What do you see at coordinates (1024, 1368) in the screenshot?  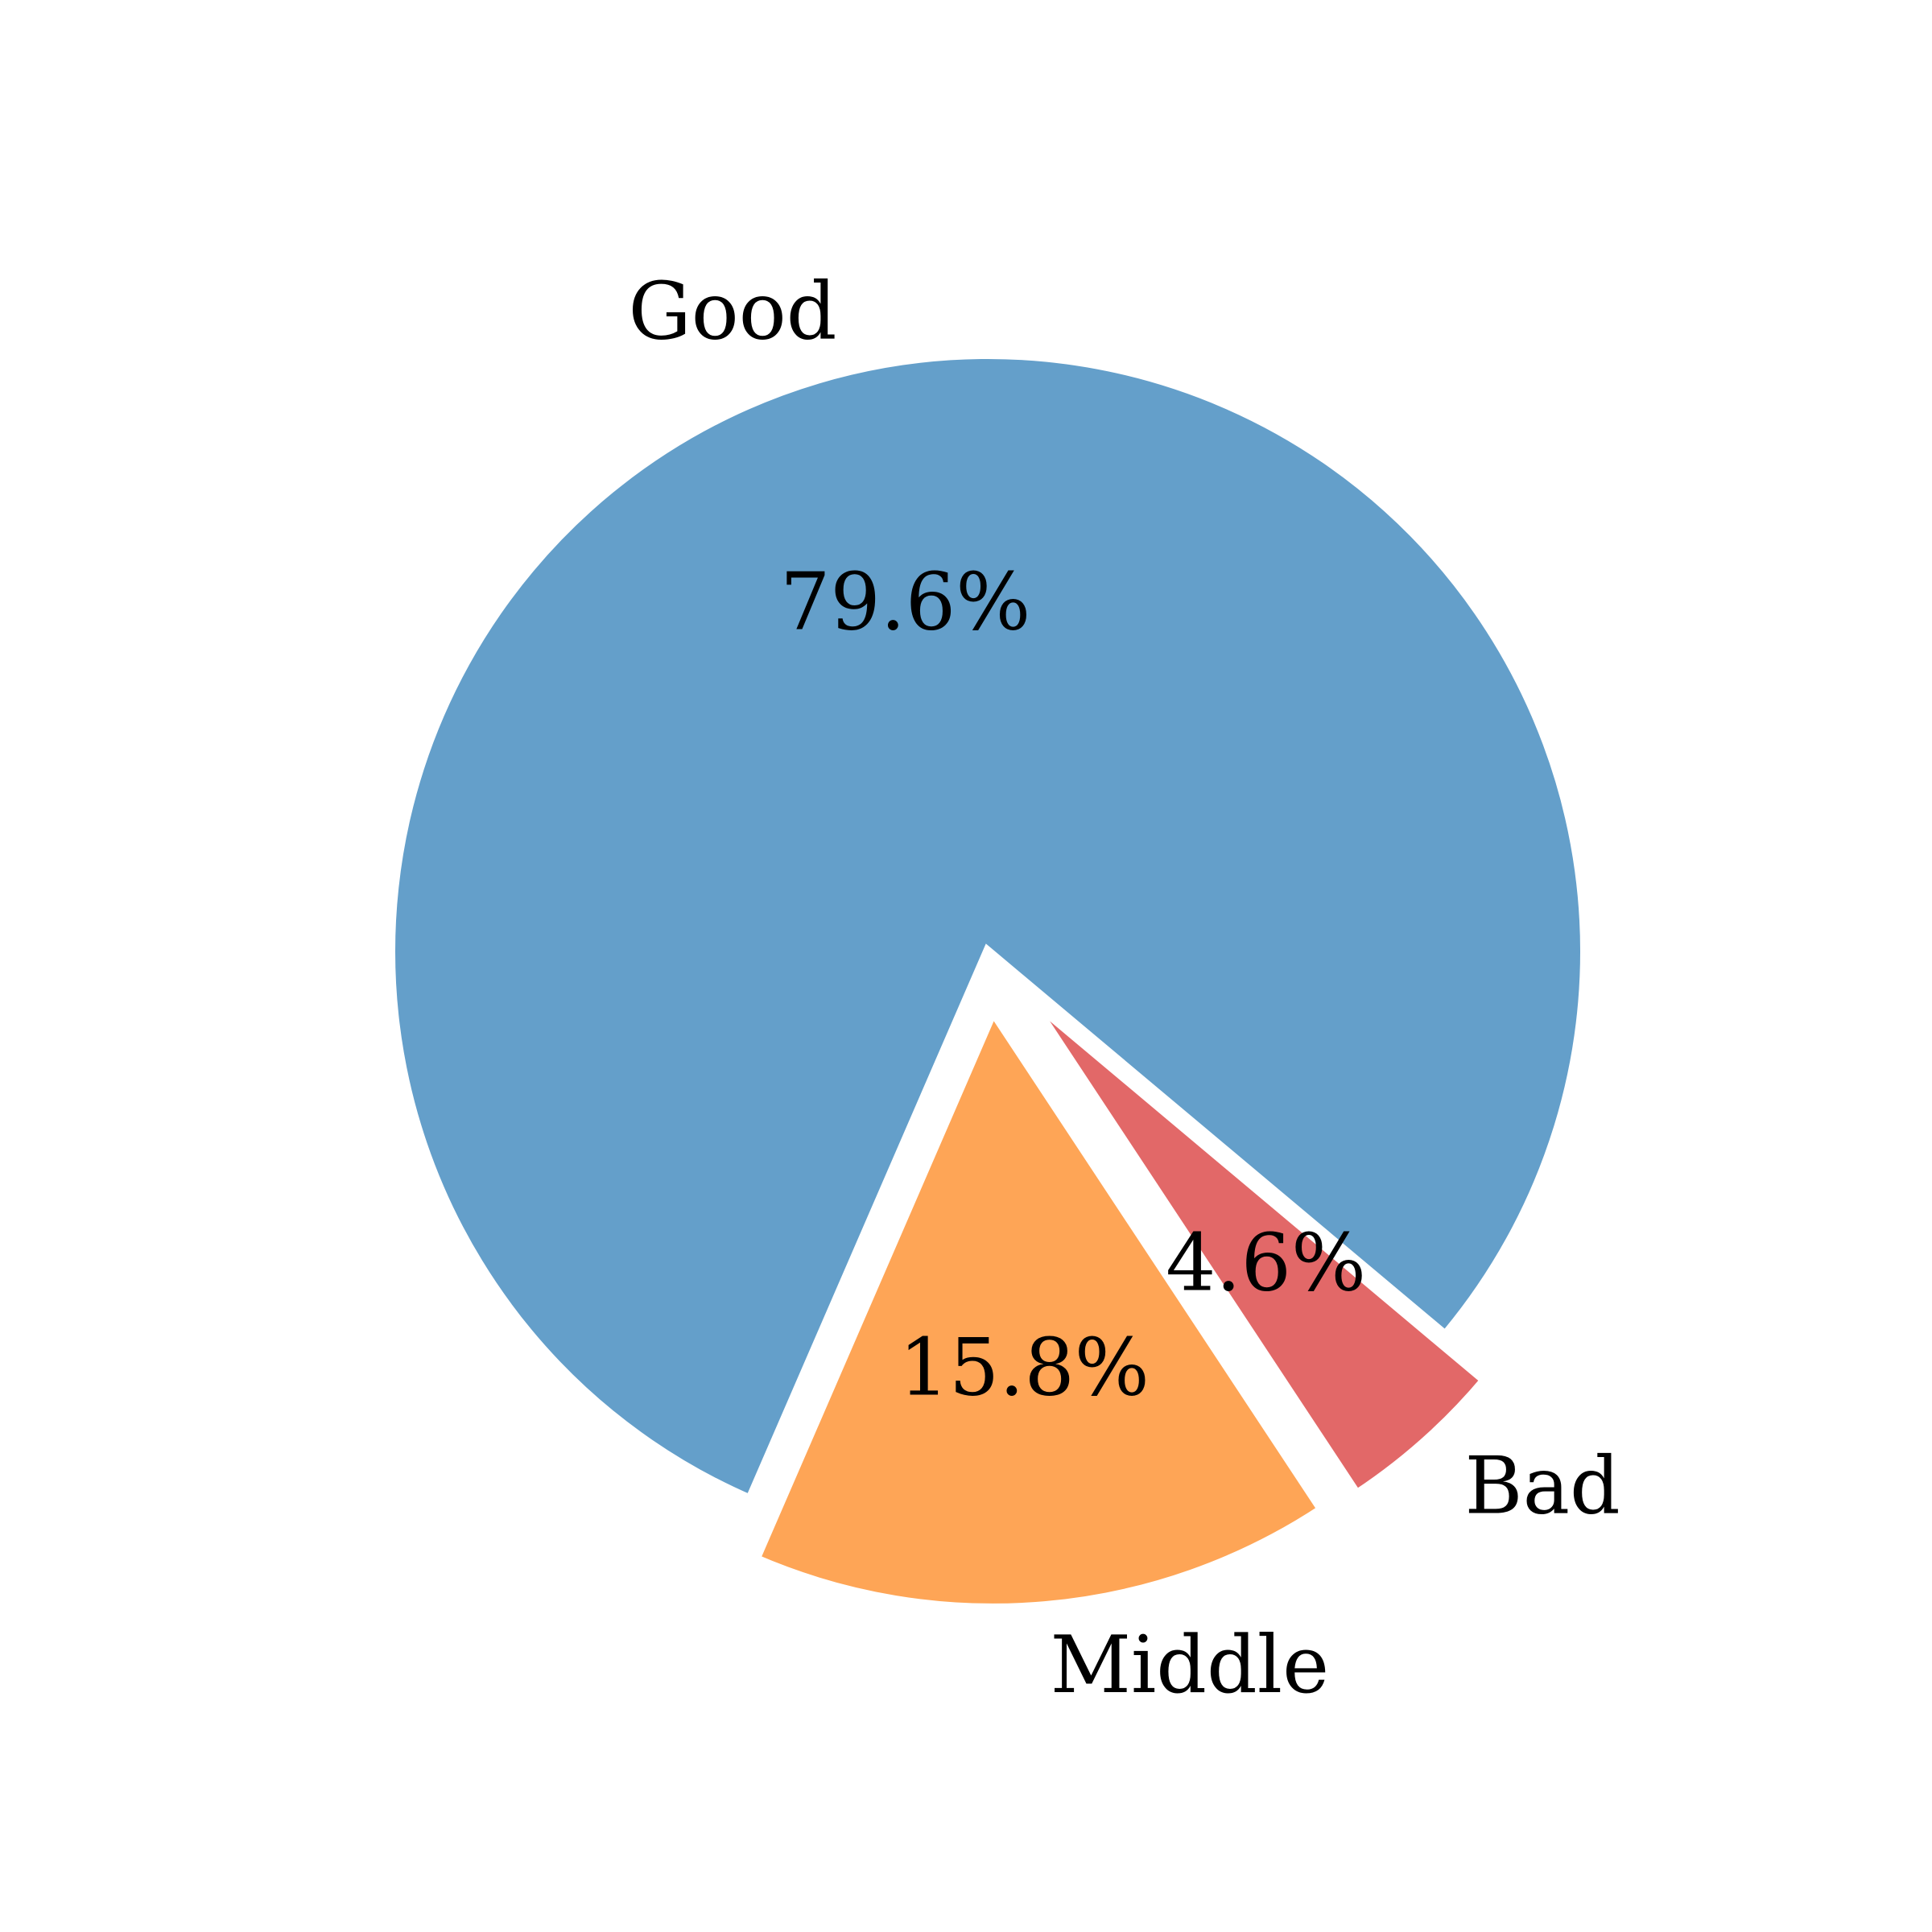 I see `percent-label-middle: 15.8%` at bounding box center [1024, 1368].